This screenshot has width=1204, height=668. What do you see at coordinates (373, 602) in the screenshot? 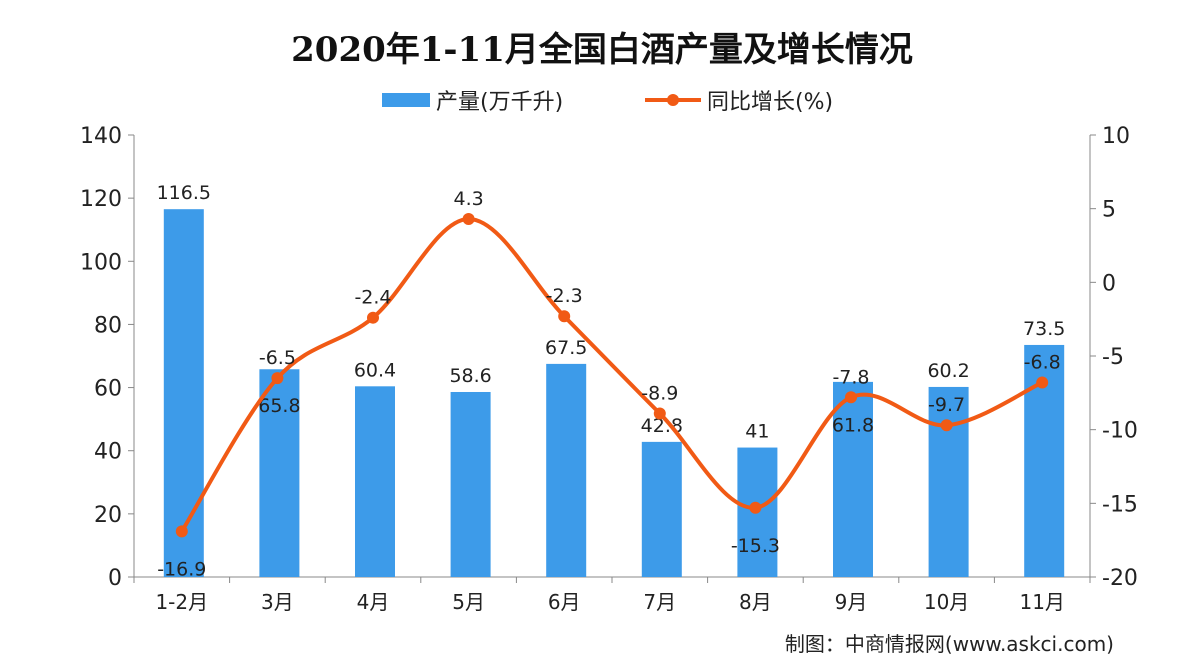
I see `x-tick-label: 4月` at bounding box center [373, 602].